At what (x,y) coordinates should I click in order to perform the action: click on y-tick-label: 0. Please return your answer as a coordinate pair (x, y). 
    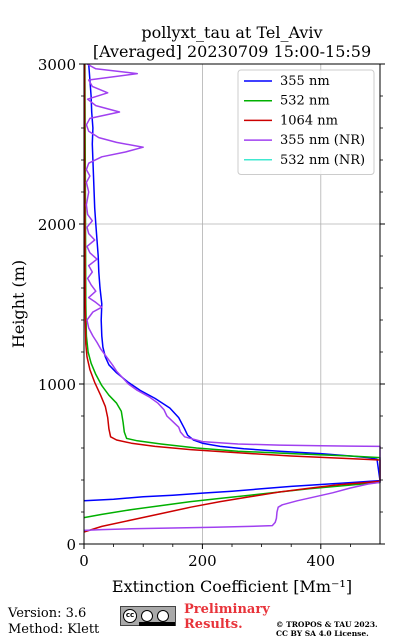
    Looking at the image, I should click on (71, 545).